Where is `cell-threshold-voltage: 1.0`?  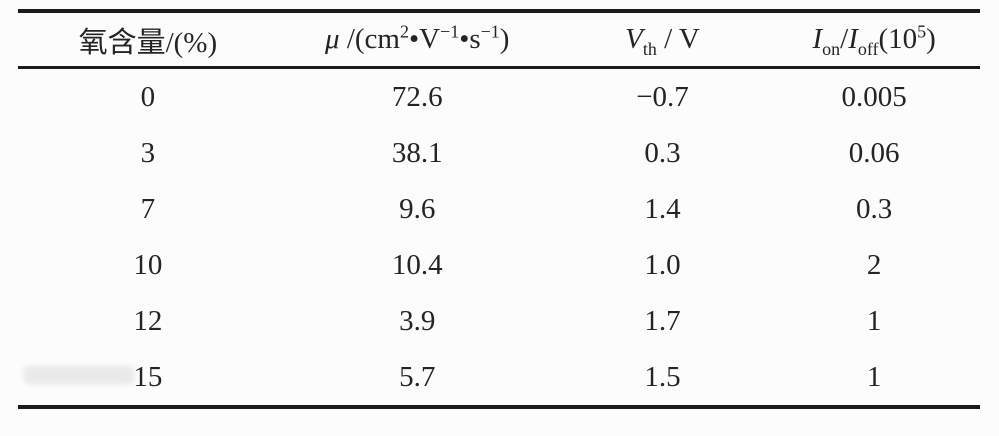
cell-threshold-voltage: 1.0 is located at coordinates (662, 264).